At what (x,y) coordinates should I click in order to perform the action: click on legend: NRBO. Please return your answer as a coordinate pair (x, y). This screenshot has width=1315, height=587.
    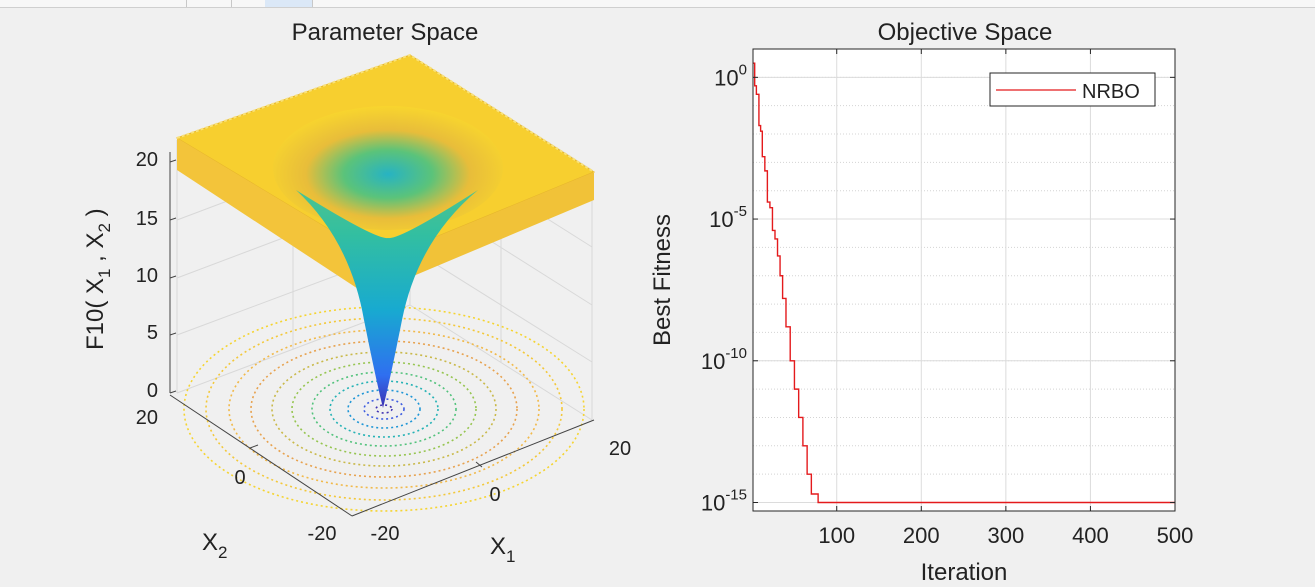
    Looking at the image, I should click on (1072, 89).